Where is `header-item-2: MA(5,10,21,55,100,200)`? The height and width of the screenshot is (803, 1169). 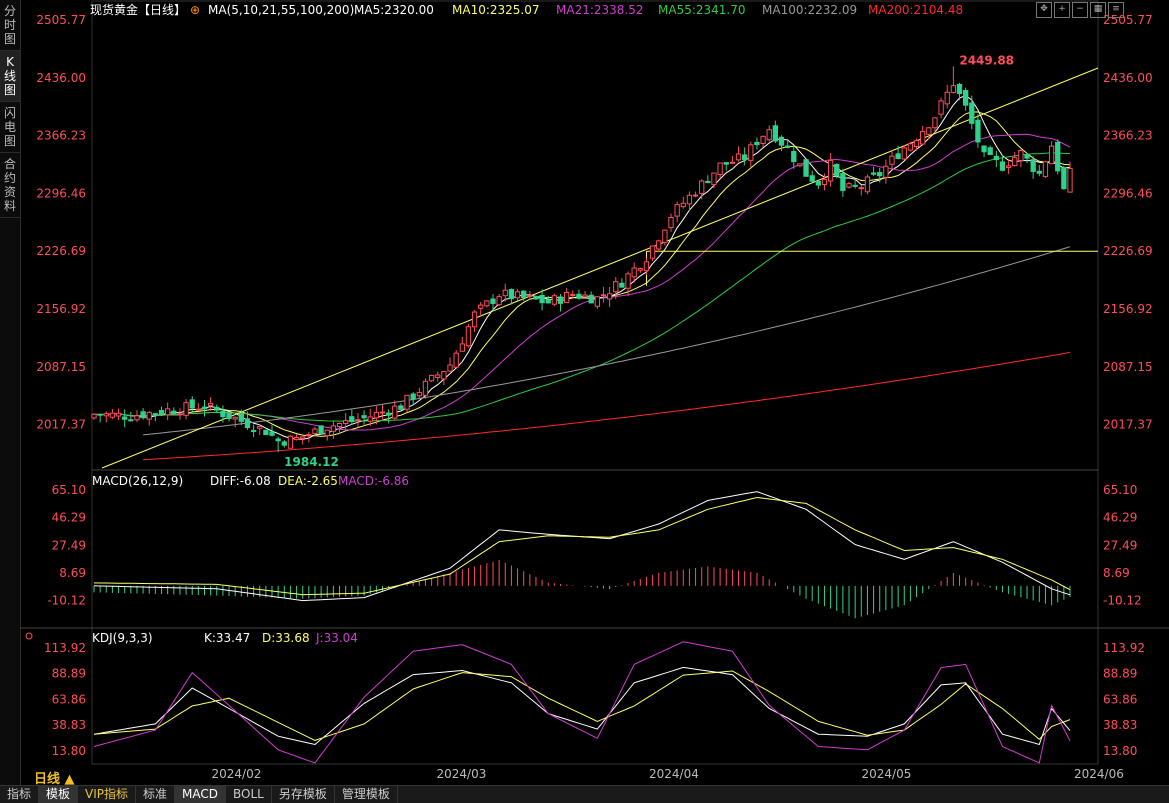
header-item-2: MA(5,10,21,55,100,200) is located at coordinates (281, 10).